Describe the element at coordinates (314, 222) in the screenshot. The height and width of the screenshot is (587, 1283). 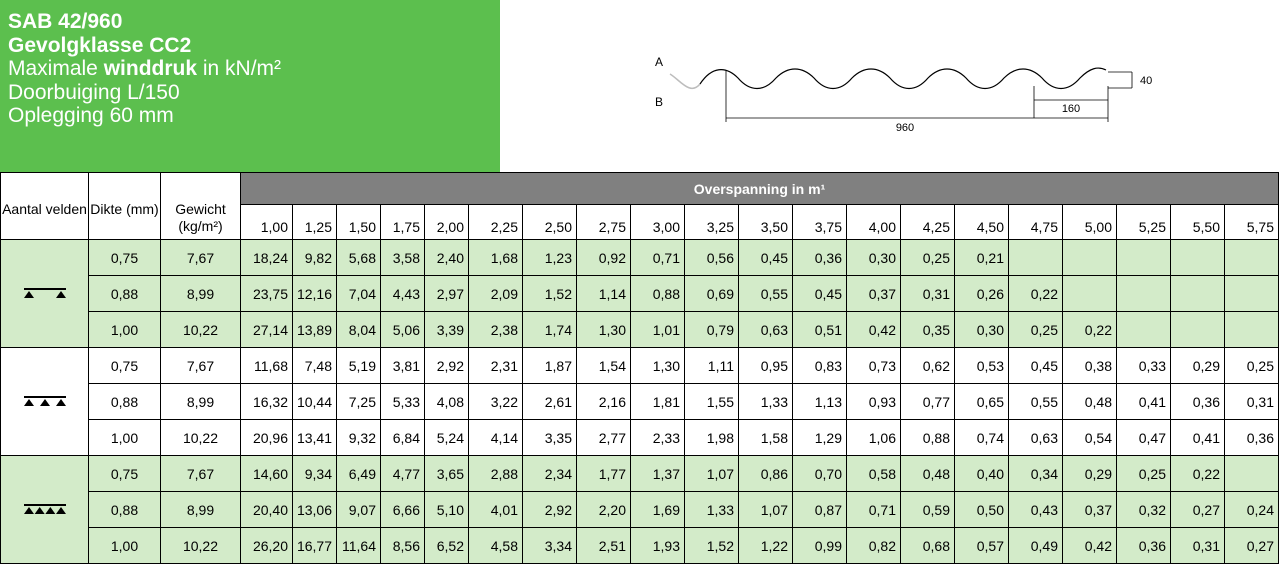
I see `span-cell: 1,25` at that location.